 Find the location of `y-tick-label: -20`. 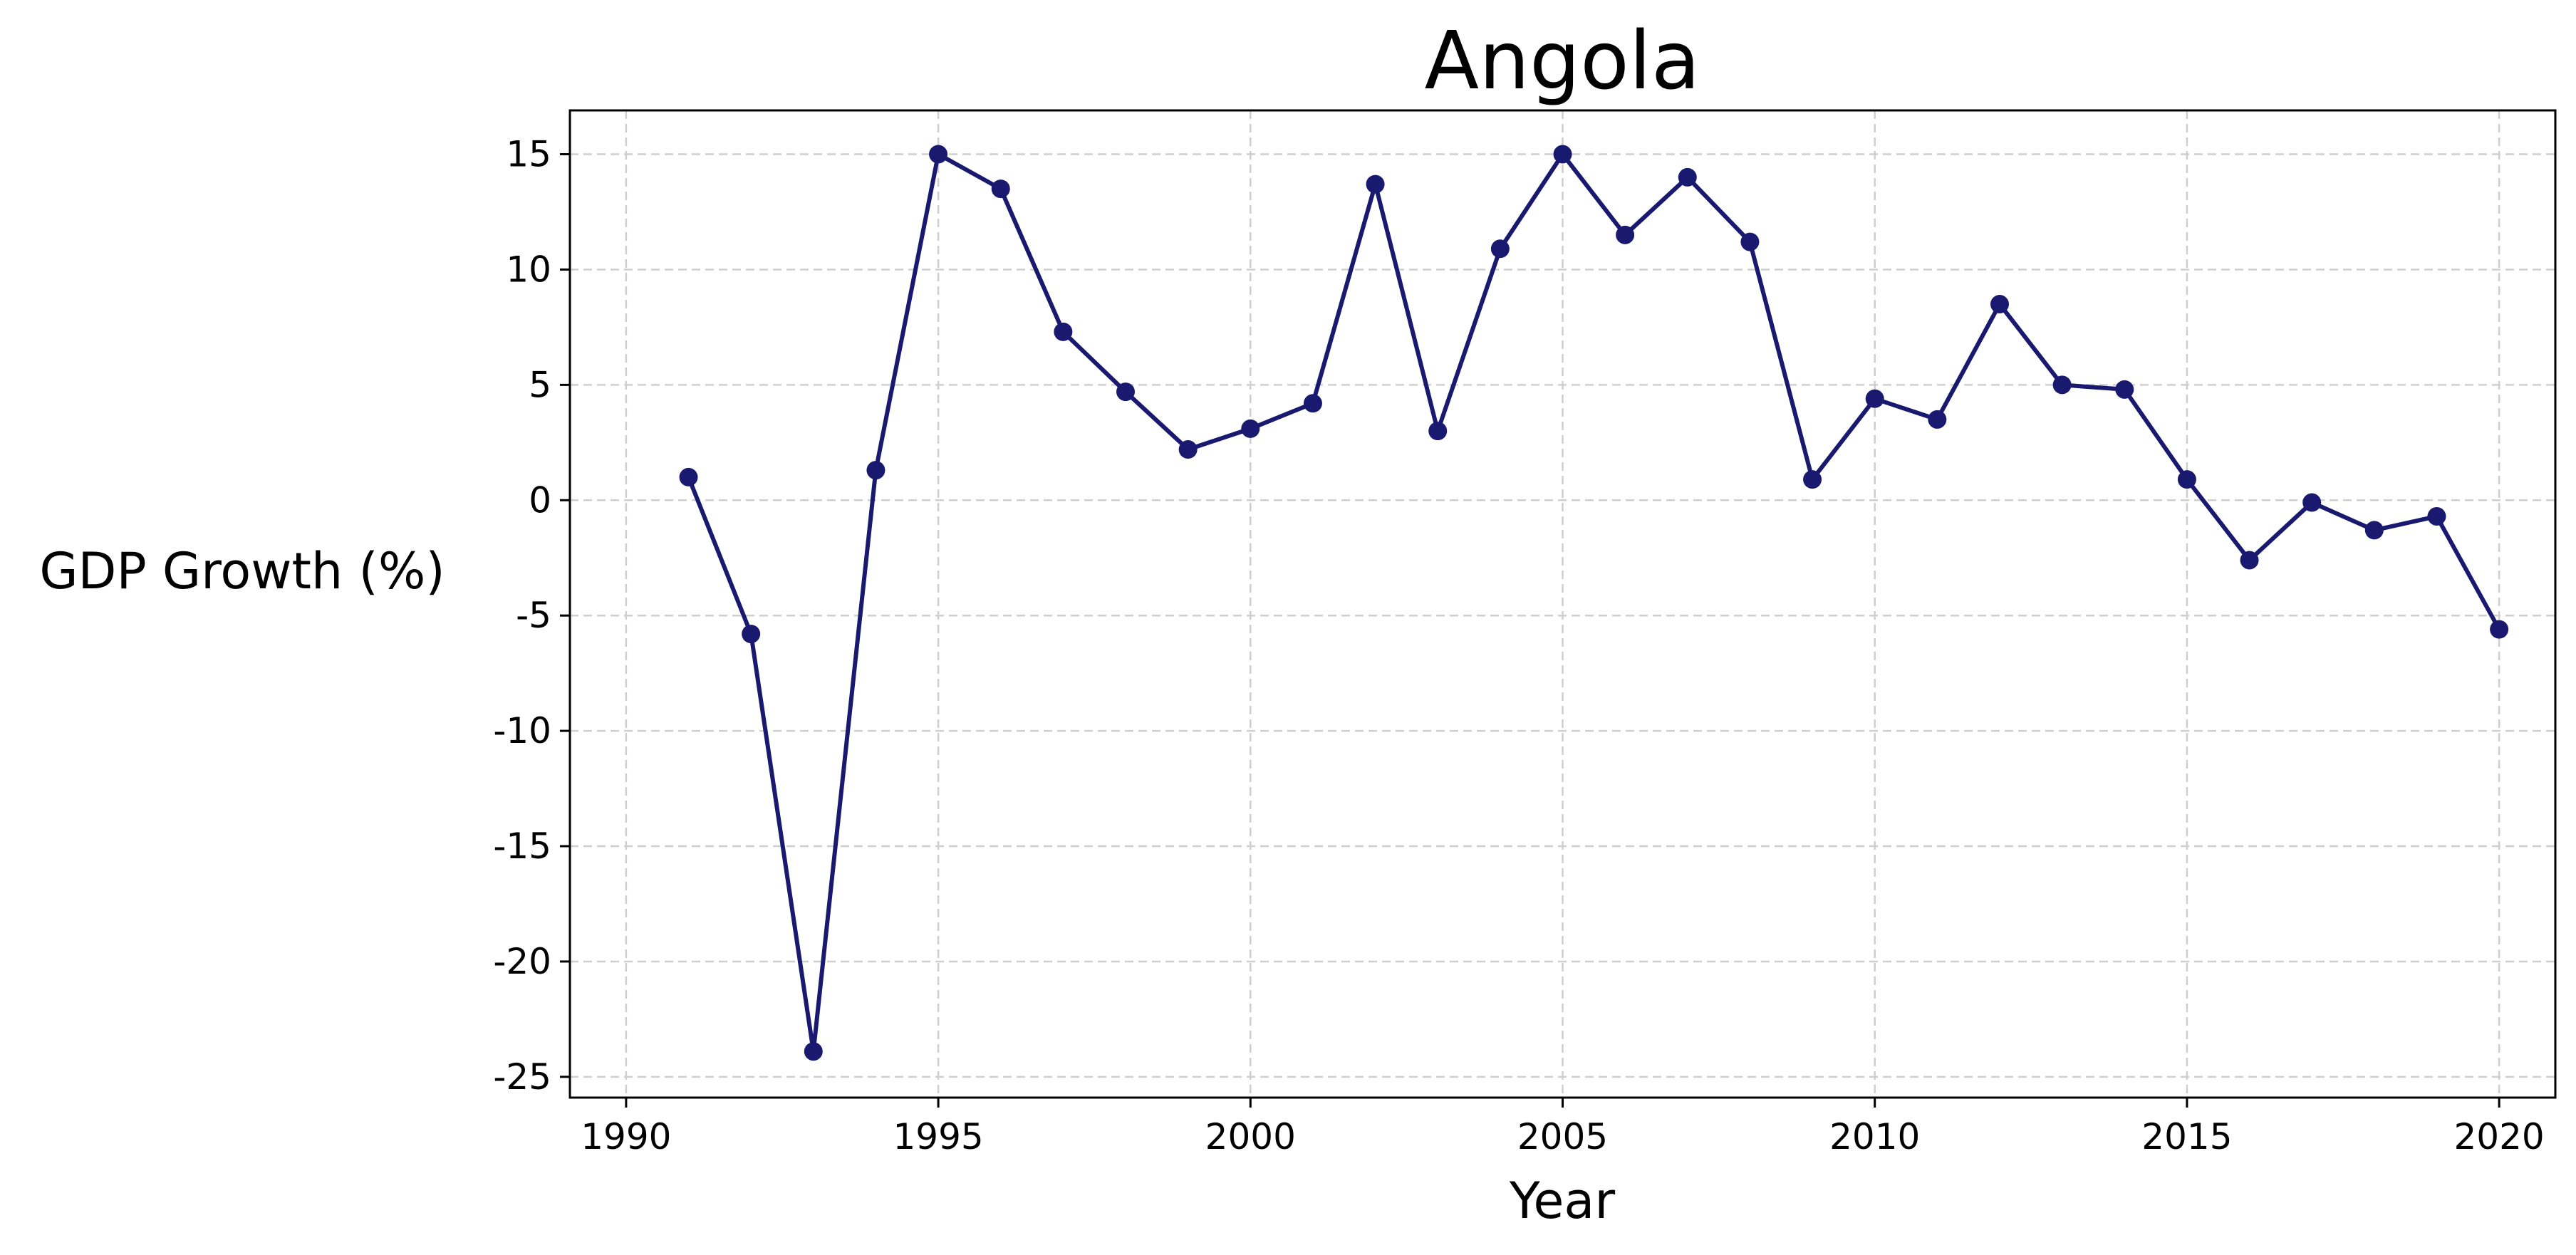

y-tick-label: -20 is located at coordinates (522, 961).